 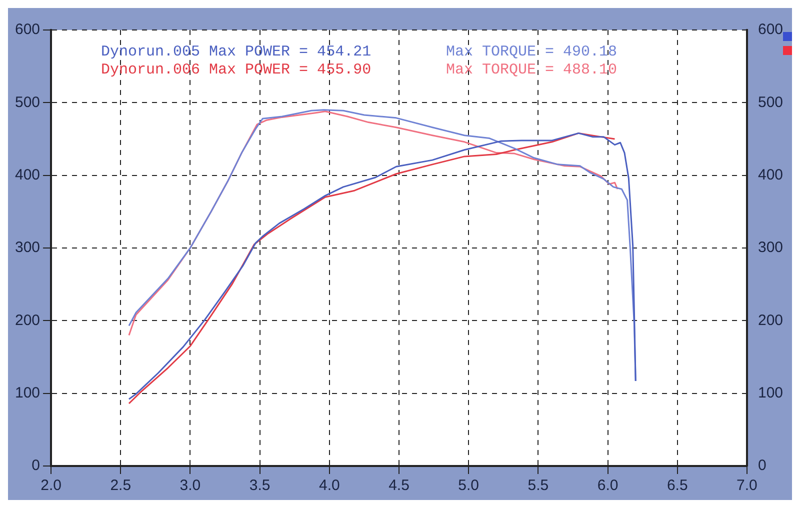 I want to click on y2-tick-label: 300, so click(x=771, y=247).